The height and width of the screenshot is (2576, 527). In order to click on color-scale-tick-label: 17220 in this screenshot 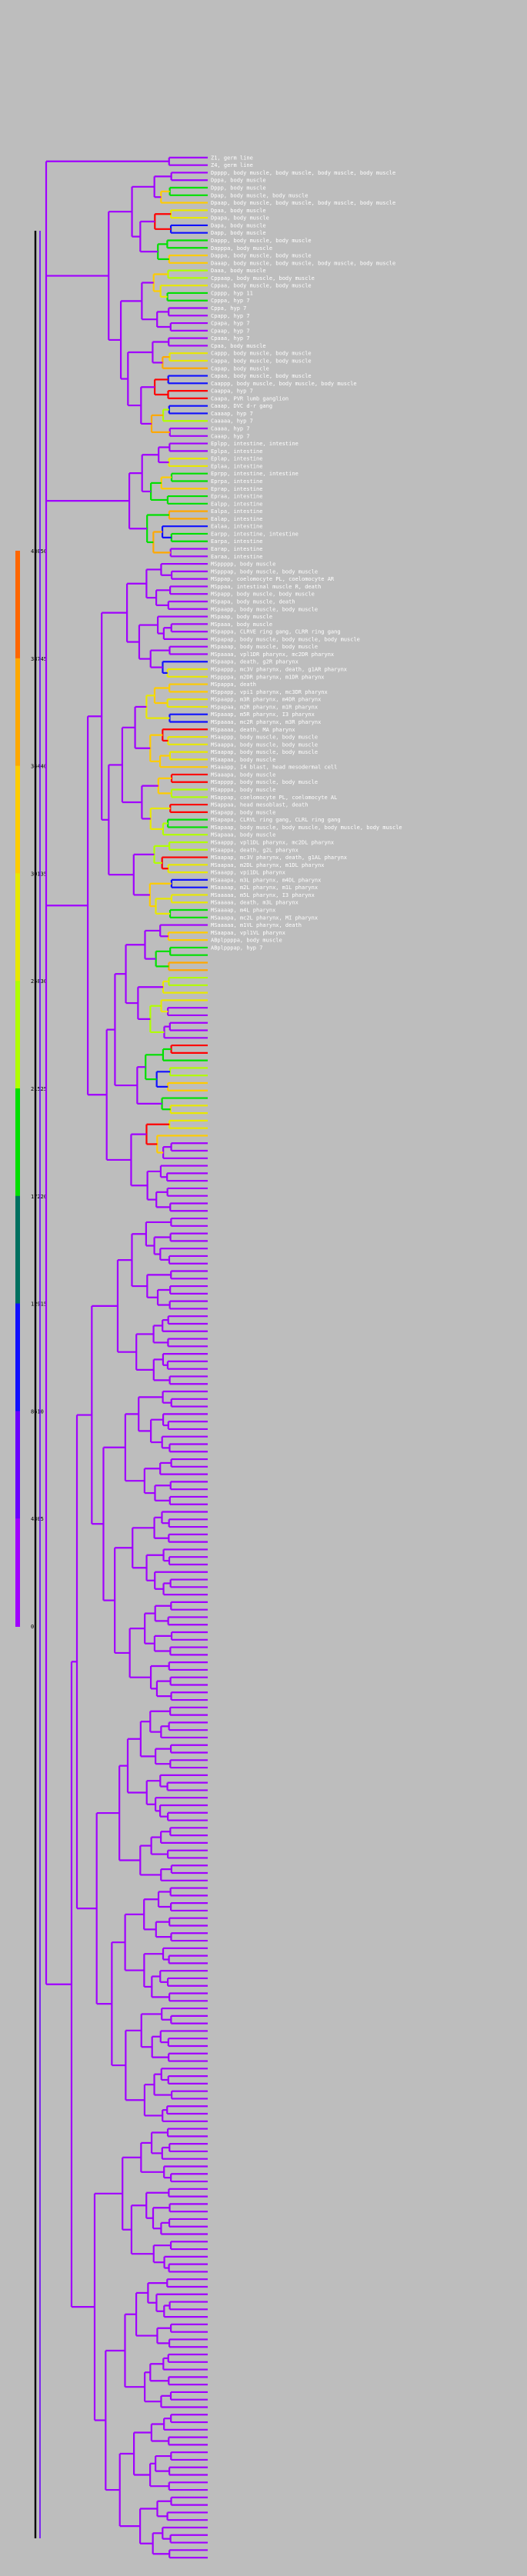, I will do `click(39, 1197)`.